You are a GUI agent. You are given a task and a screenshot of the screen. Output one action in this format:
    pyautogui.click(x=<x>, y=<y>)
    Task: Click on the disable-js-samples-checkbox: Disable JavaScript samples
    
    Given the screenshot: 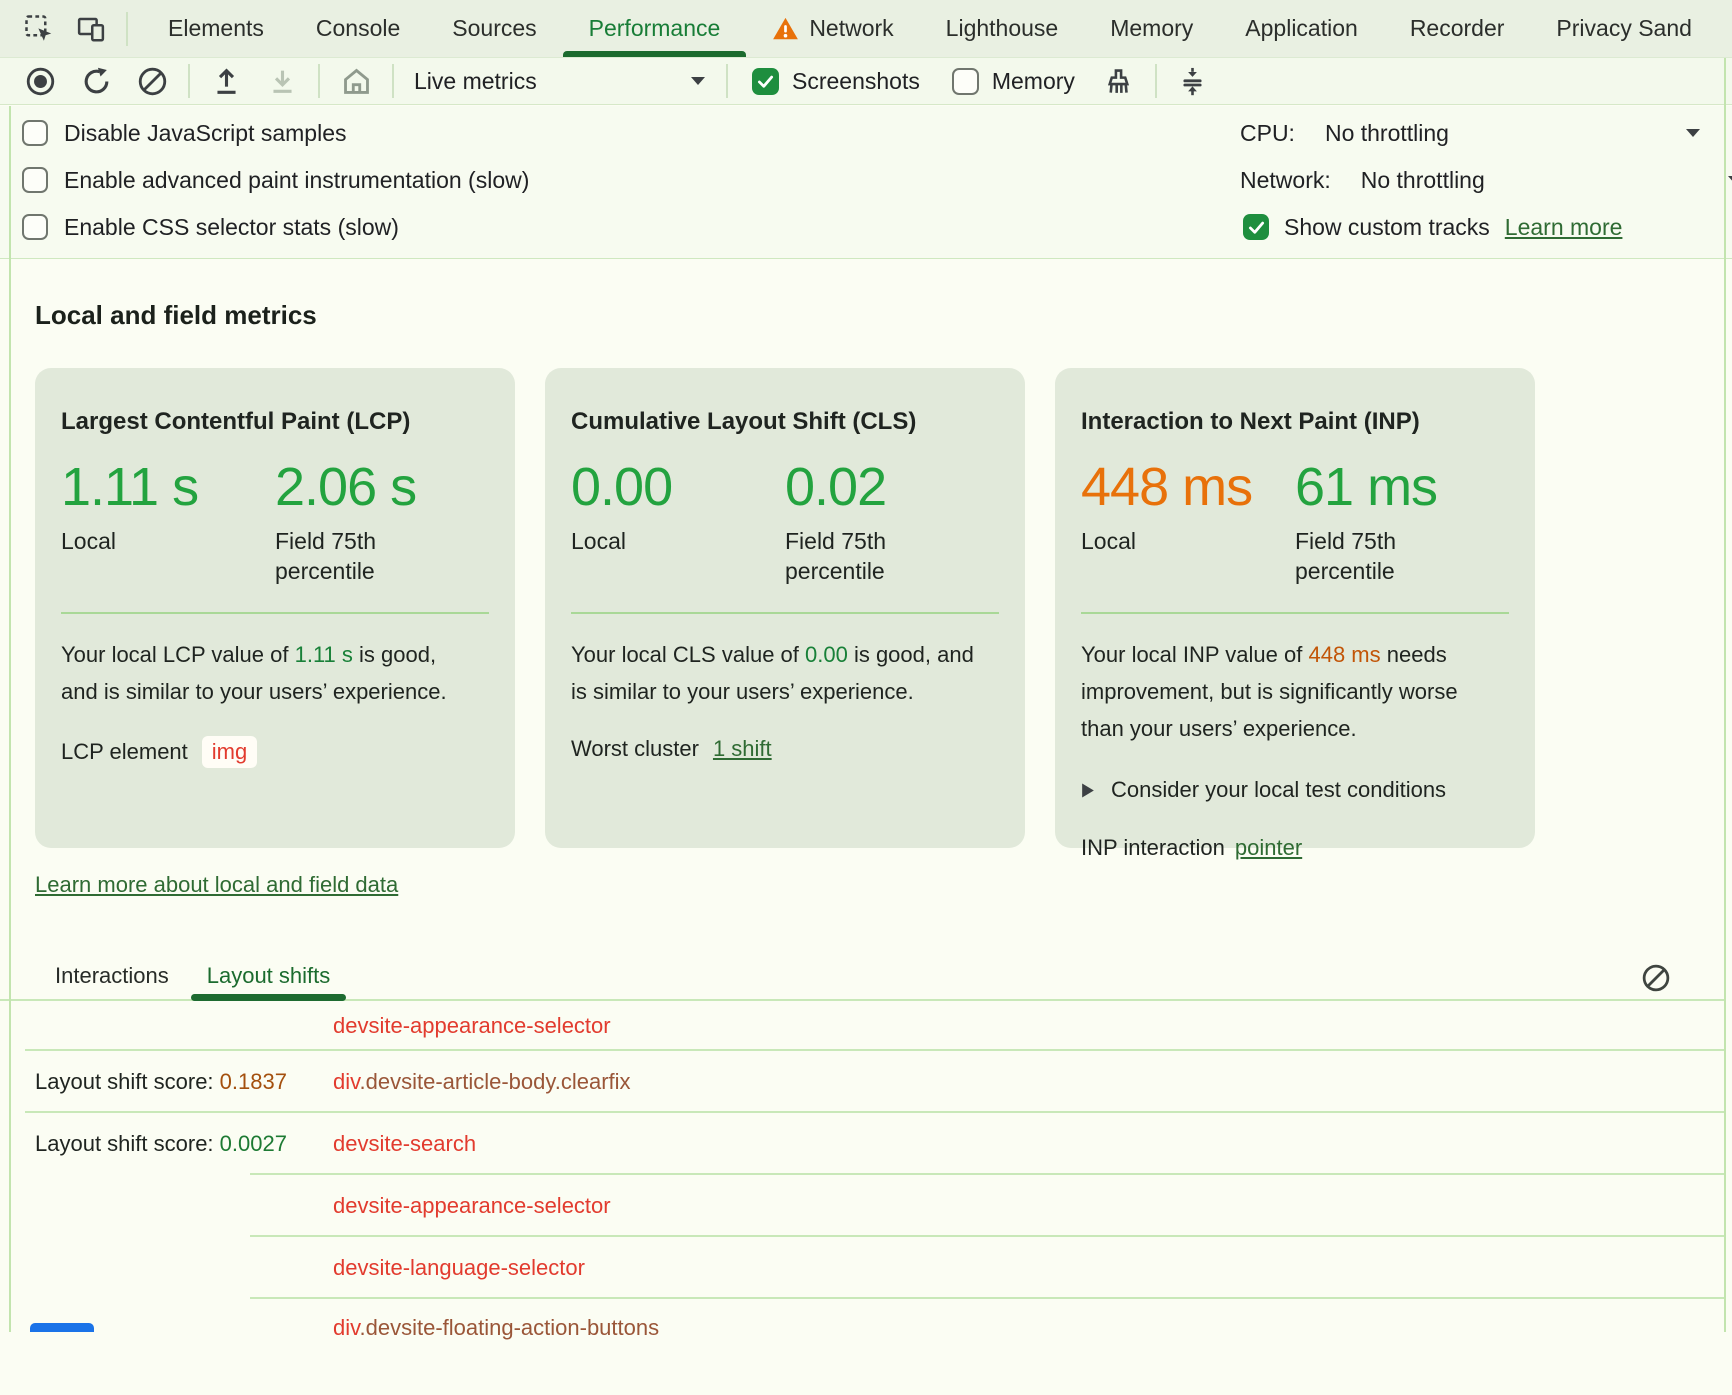 What is the action you would take?
    pyautogui.click(x=184, y=133)
    